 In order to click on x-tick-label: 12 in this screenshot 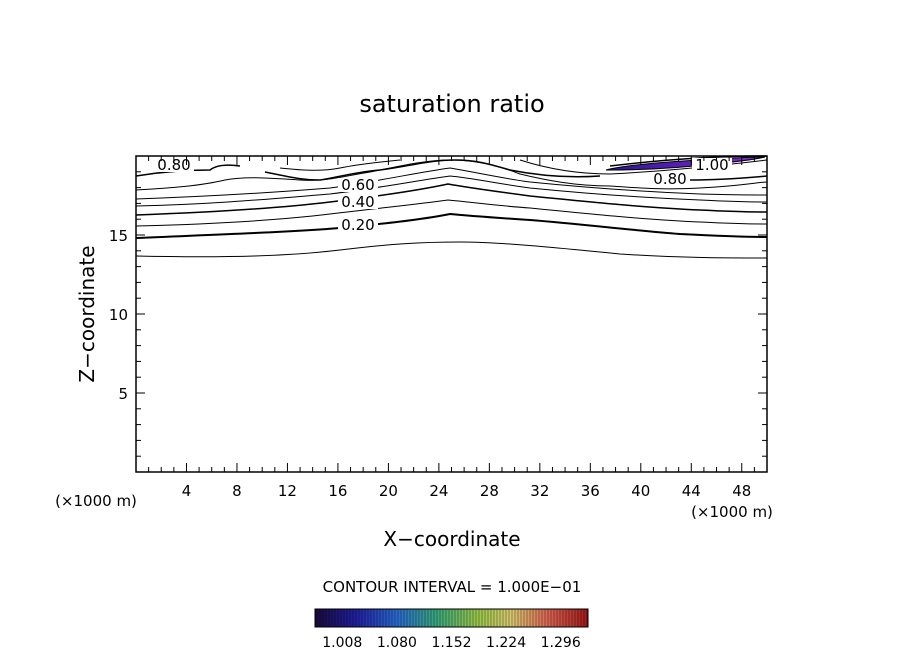, I will do `click(287, 491)`.